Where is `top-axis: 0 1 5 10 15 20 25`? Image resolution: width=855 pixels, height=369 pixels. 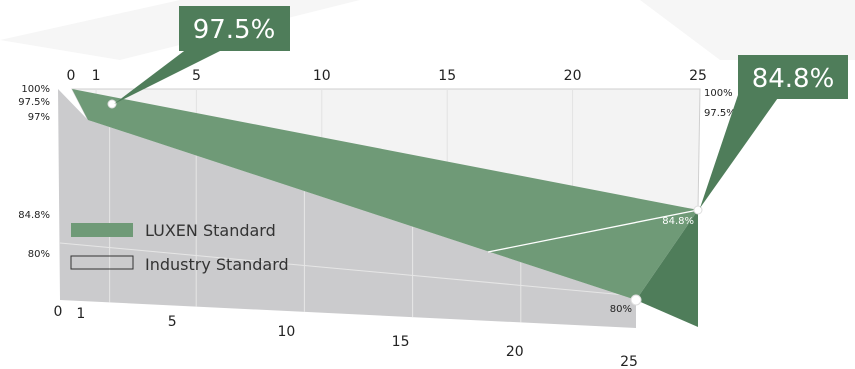
top-axis: 0 1 5 10 15 20 25 is located at coordinates (387, 76).